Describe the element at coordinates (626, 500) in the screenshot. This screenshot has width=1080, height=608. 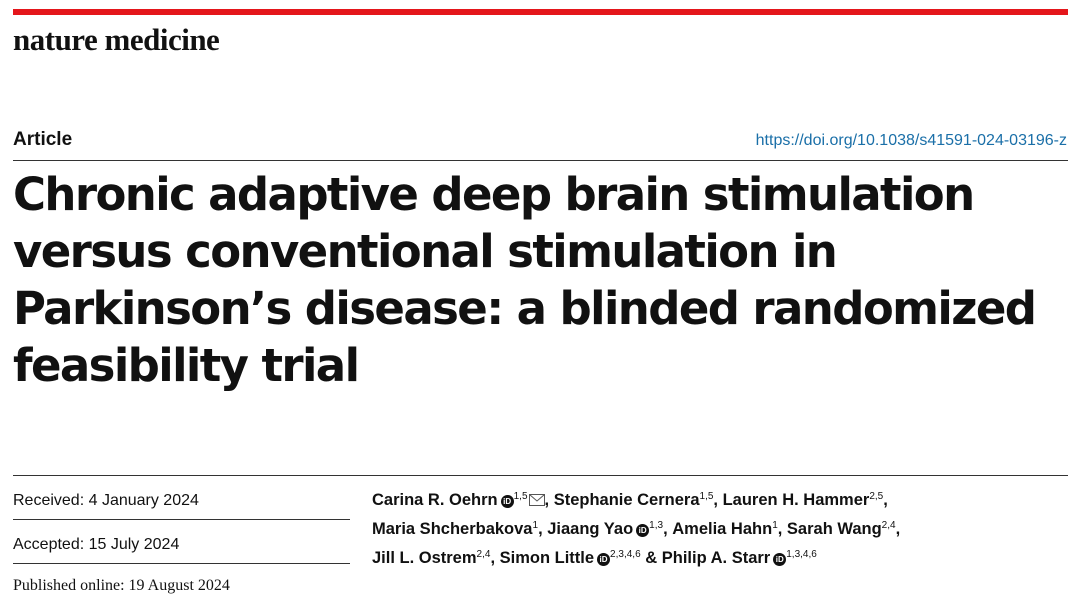
I see `author-name: Stephanie Cernera` at that location.